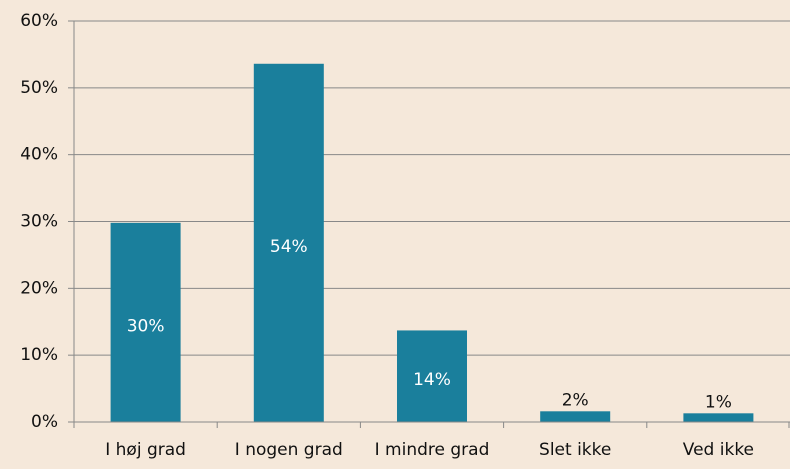 The width and height of the screenshot is (790, 469). What do you see at coordinates (39, 155) in the screenshot?
I see `y-tick-label: 40%` at bounding box center [39, 155].